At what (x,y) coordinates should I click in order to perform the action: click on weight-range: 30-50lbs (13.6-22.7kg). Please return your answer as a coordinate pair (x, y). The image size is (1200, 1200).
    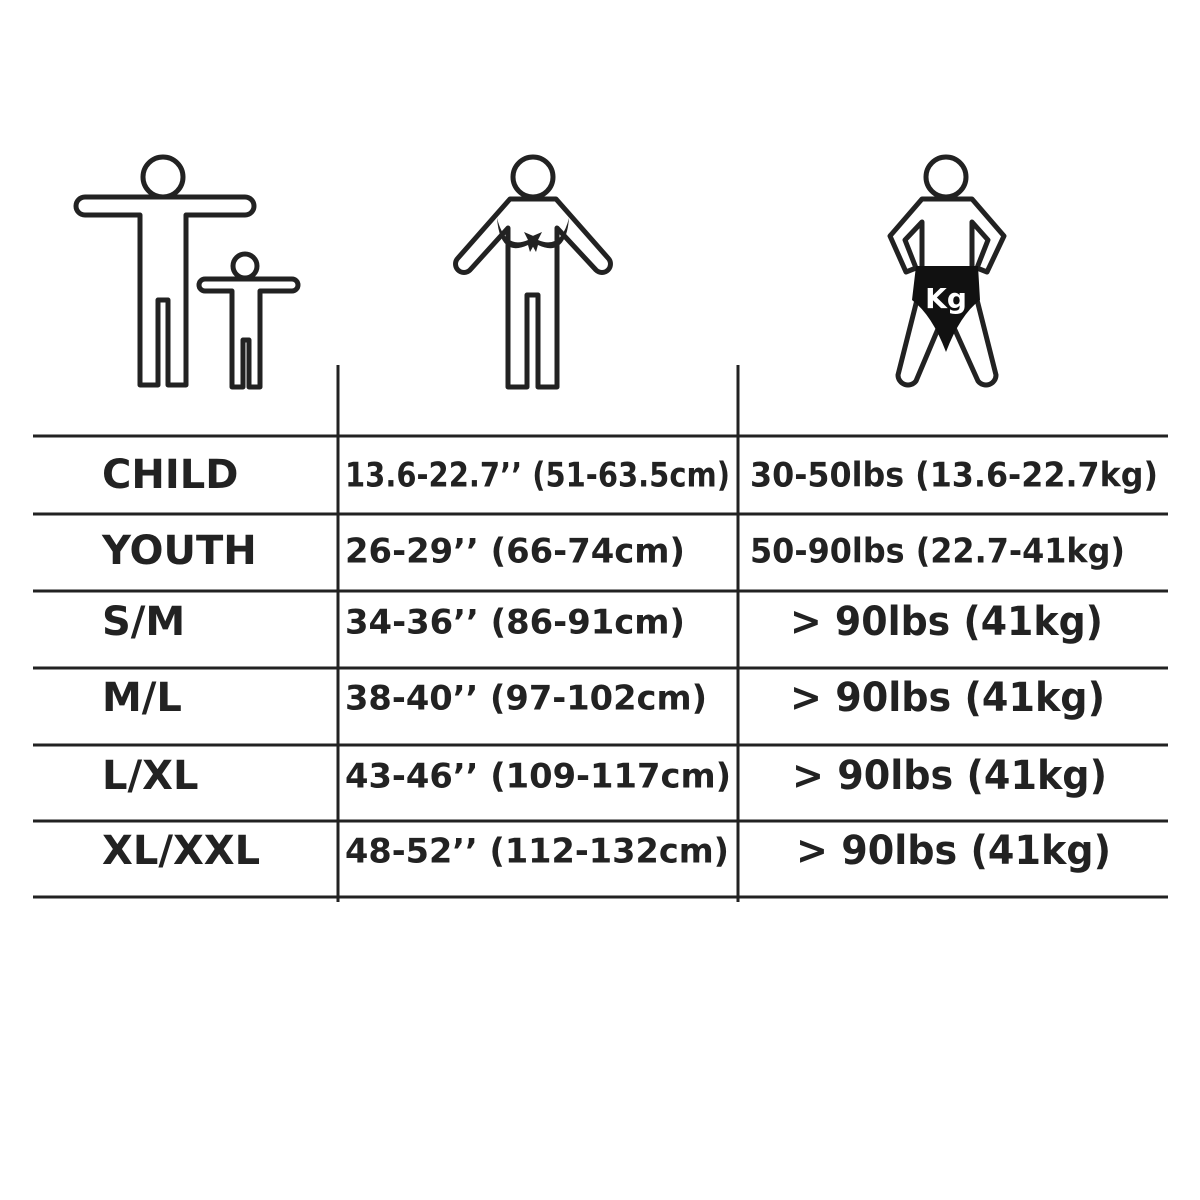
    Looking at the image, I should click on (954, 476).